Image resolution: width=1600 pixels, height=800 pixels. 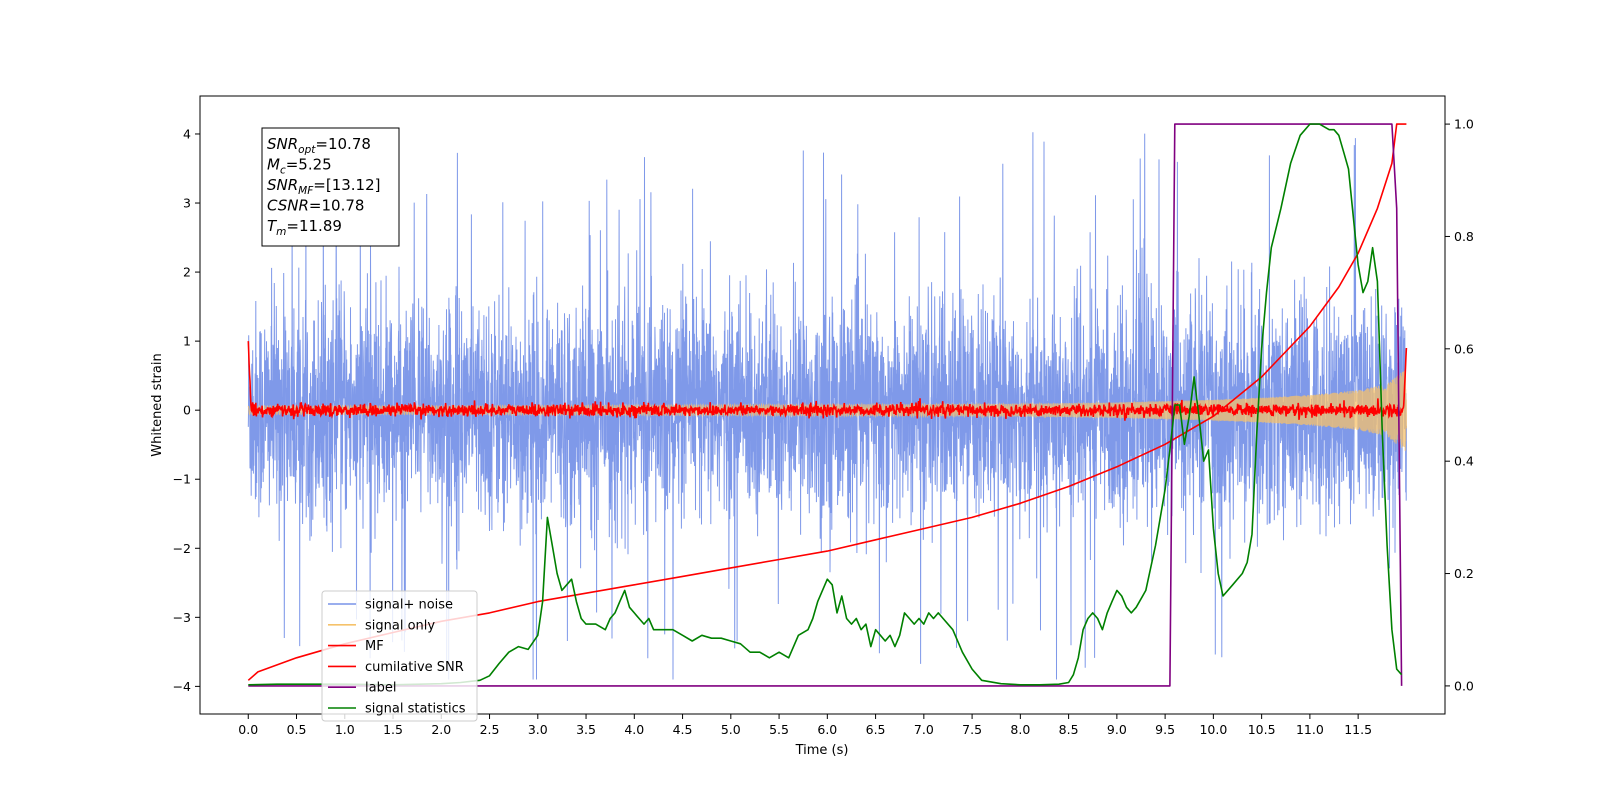 What do you see at coordinates (187, 133) in the screenshot?
I see `y-tick-label: 4` at bounding box center [187, 133].